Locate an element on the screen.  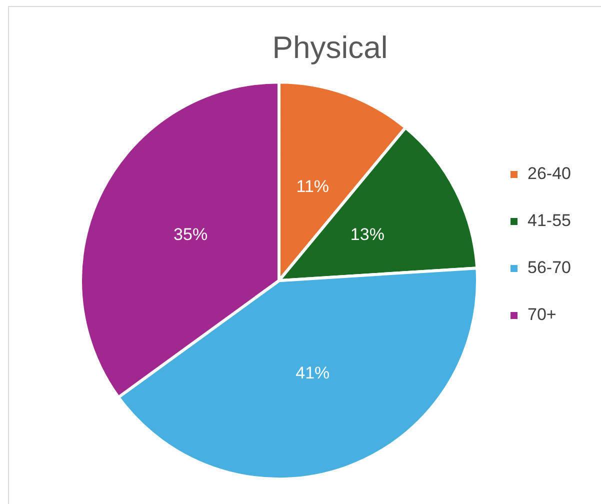
legend-label: 70+ is located at coordinates (542, 314).